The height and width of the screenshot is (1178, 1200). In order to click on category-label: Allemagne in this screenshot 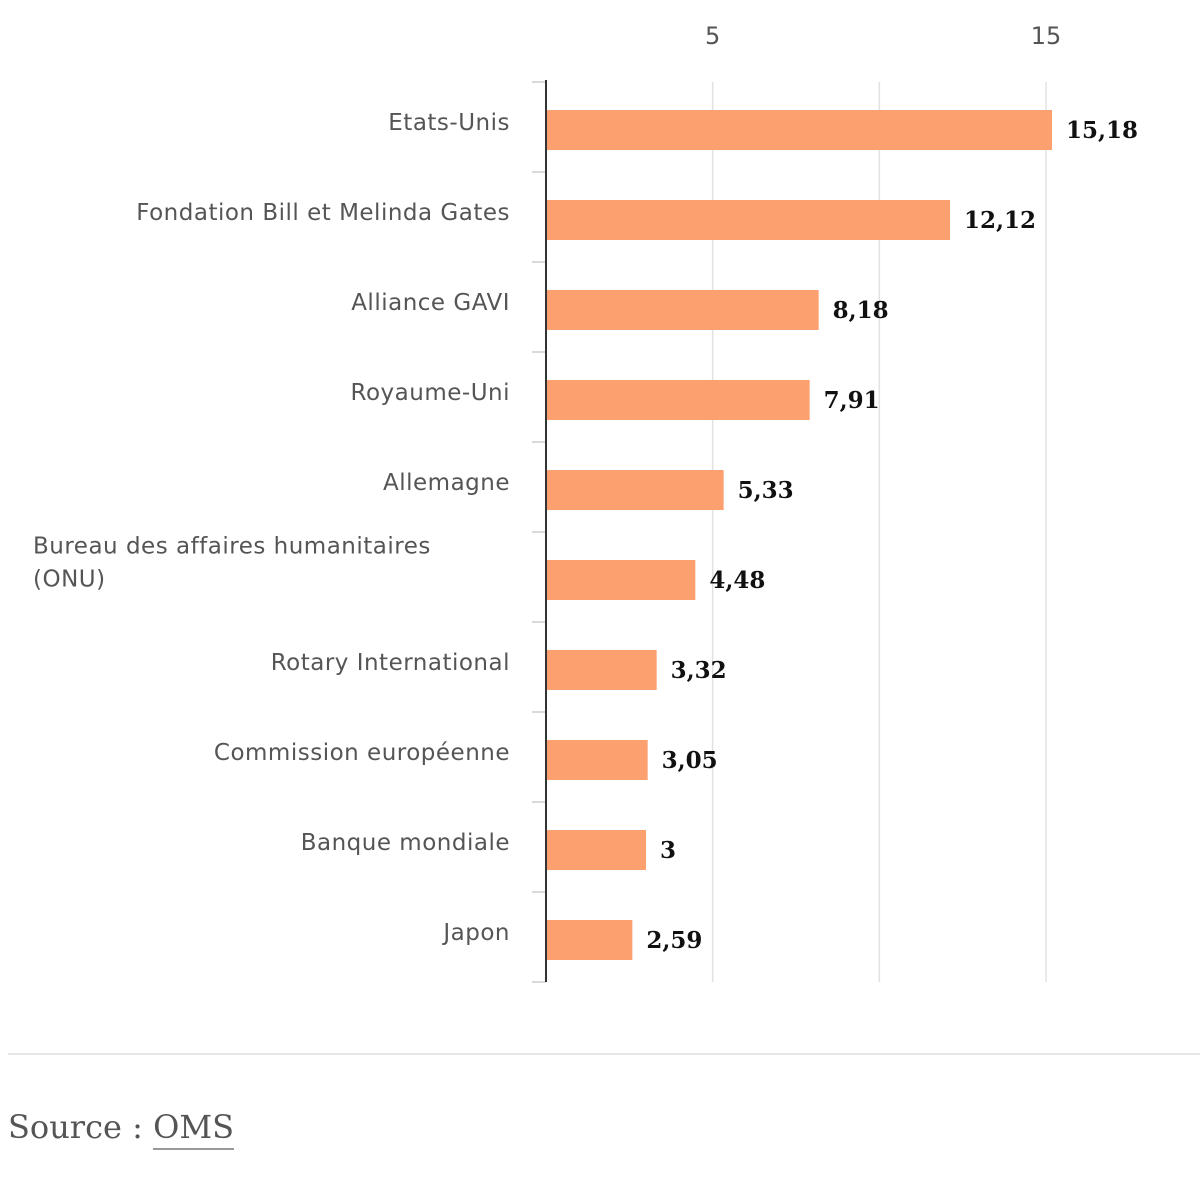, I will do `click(446, 483)`.